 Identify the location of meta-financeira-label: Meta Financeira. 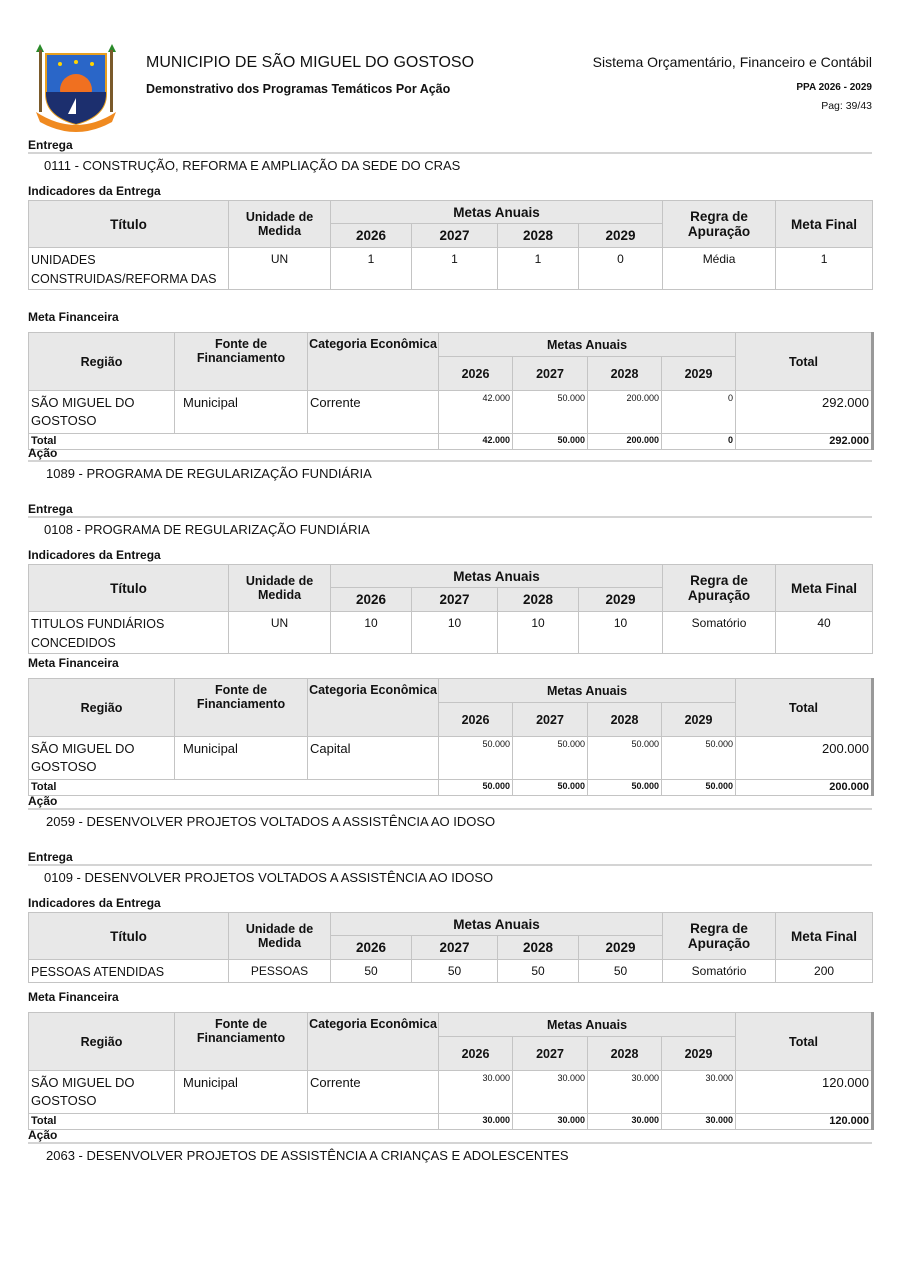
(73, 317).